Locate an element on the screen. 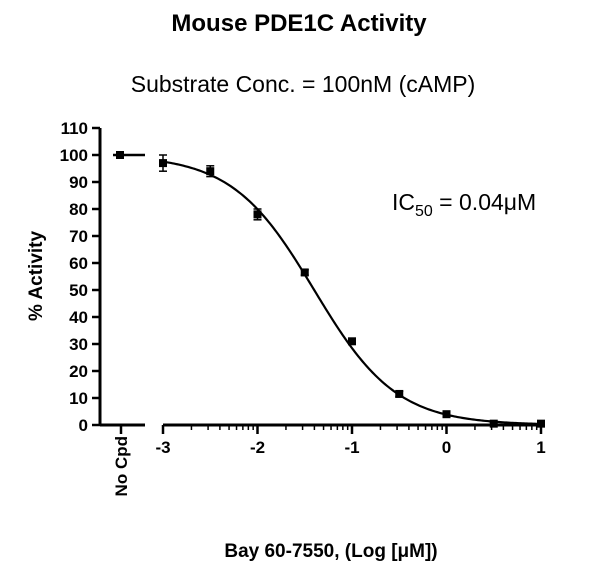 This screenshot has height=578, width=599. ic50-main: IC is located at coordinates (403, 202).